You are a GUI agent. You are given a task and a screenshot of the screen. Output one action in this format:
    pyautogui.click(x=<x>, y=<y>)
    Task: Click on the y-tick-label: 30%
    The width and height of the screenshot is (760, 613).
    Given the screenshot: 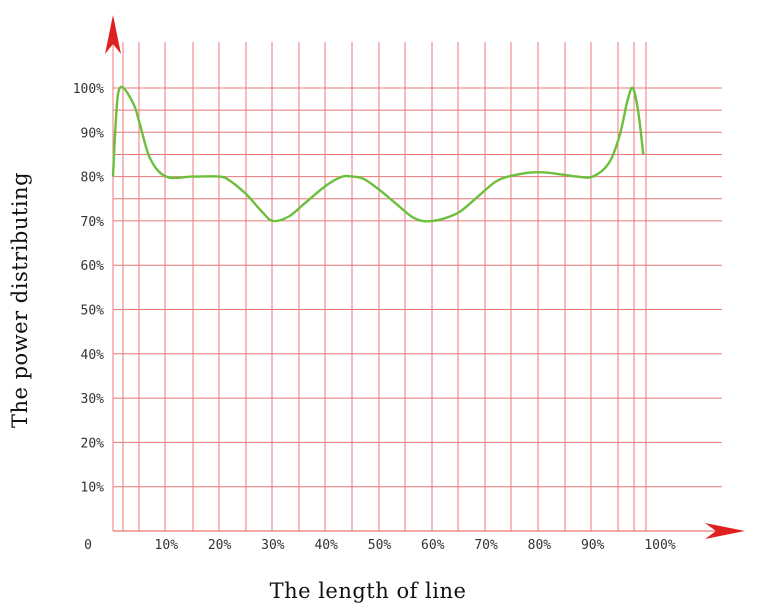 What is the action you would take?
    pyautogui.click(x=93, y=399)
    